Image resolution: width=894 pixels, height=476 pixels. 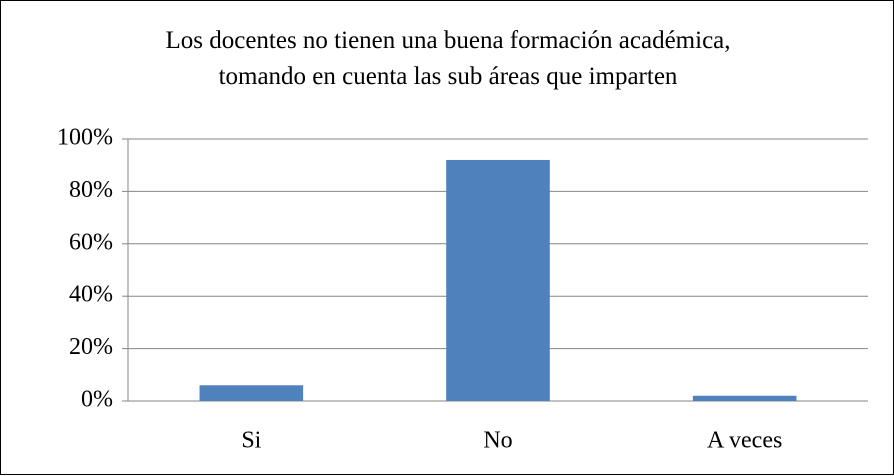 I want to click on y-tick-label: 40%, so click(x=91, y=295).